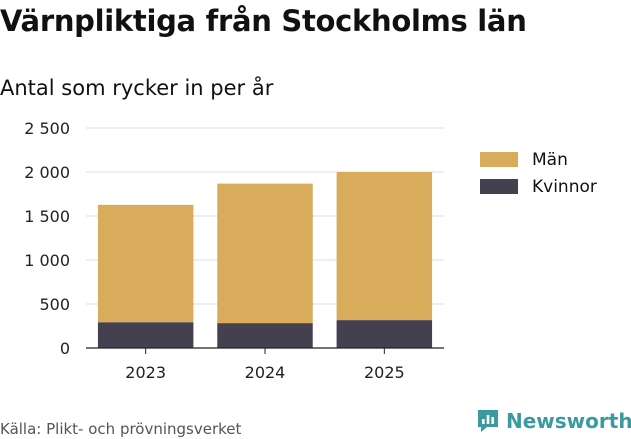 This screenshot has height=439, width=631. What do you see at coordinates (65, 348) in the screenshot?
I see `y-tick-label: 0` at bounding box center [65, 348].